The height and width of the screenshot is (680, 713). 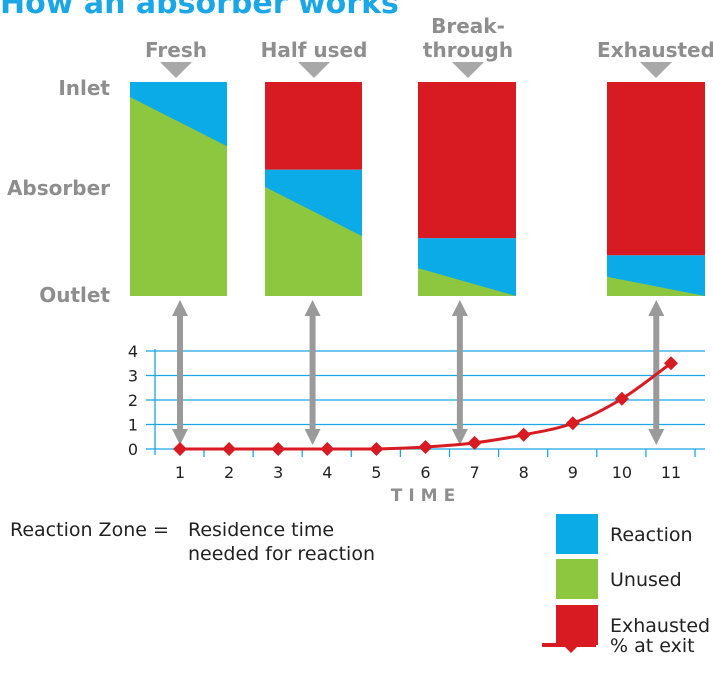 I want to click on stage-label-breakthrough: Break- through, so click(x=468, y=38).